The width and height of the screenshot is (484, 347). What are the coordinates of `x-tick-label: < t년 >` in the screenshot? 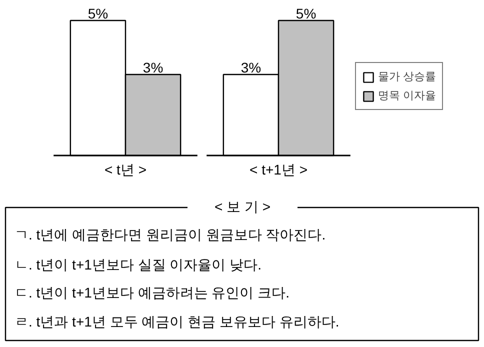 It's located at (125, 170).